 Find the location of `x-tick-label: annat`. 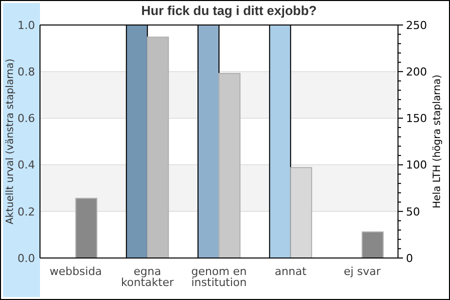

x-tick-label: annat is located at coordinates (291, 271).